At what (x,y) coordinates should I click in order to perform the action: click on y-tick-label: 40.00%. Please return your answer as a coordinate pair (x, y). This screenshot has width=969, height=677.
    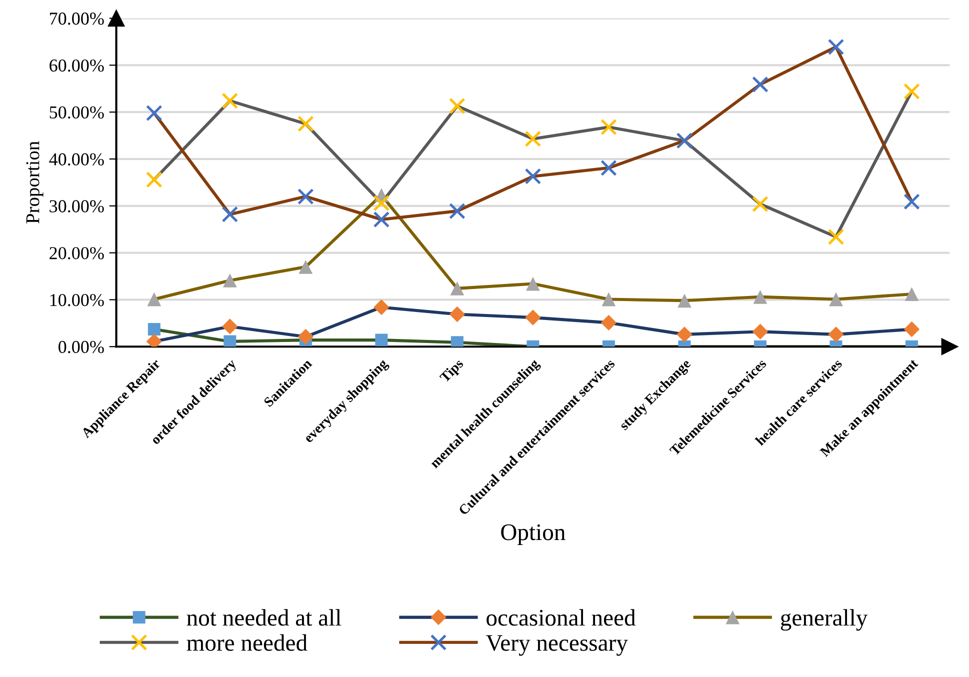
    Looking at the image, I should click on (76, 159).